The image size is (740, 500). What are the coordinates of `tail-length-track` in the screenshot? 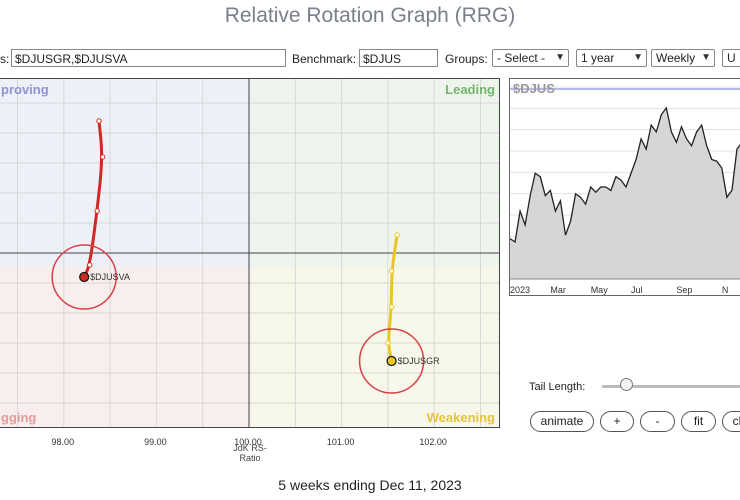 It's located at (671, 386).